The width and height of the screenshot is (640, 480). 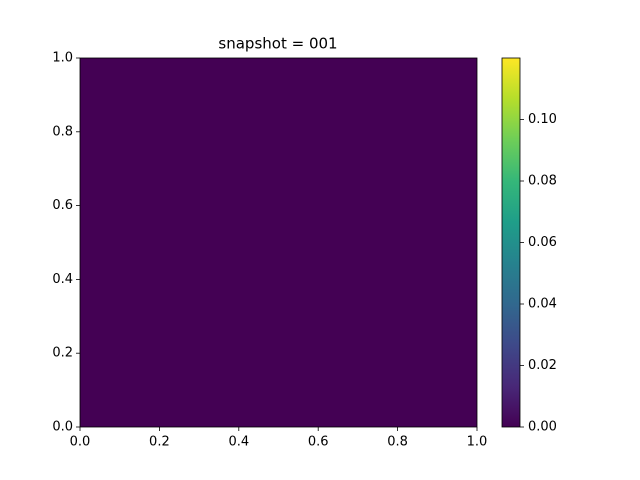 I want to click on colorbar-tick-label: 0.10, so click(x=542, y=119).